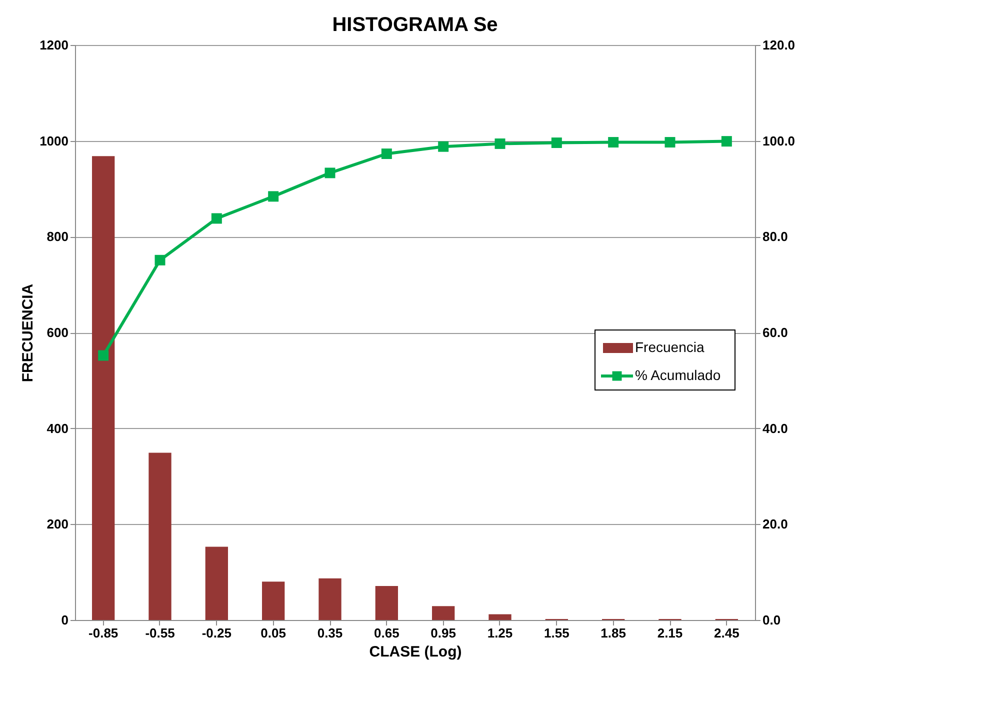  What do you see at coordinates (54, 140) in the screenshot?
I see `y-tick-label: 1000` at bounding box center [54, 140].